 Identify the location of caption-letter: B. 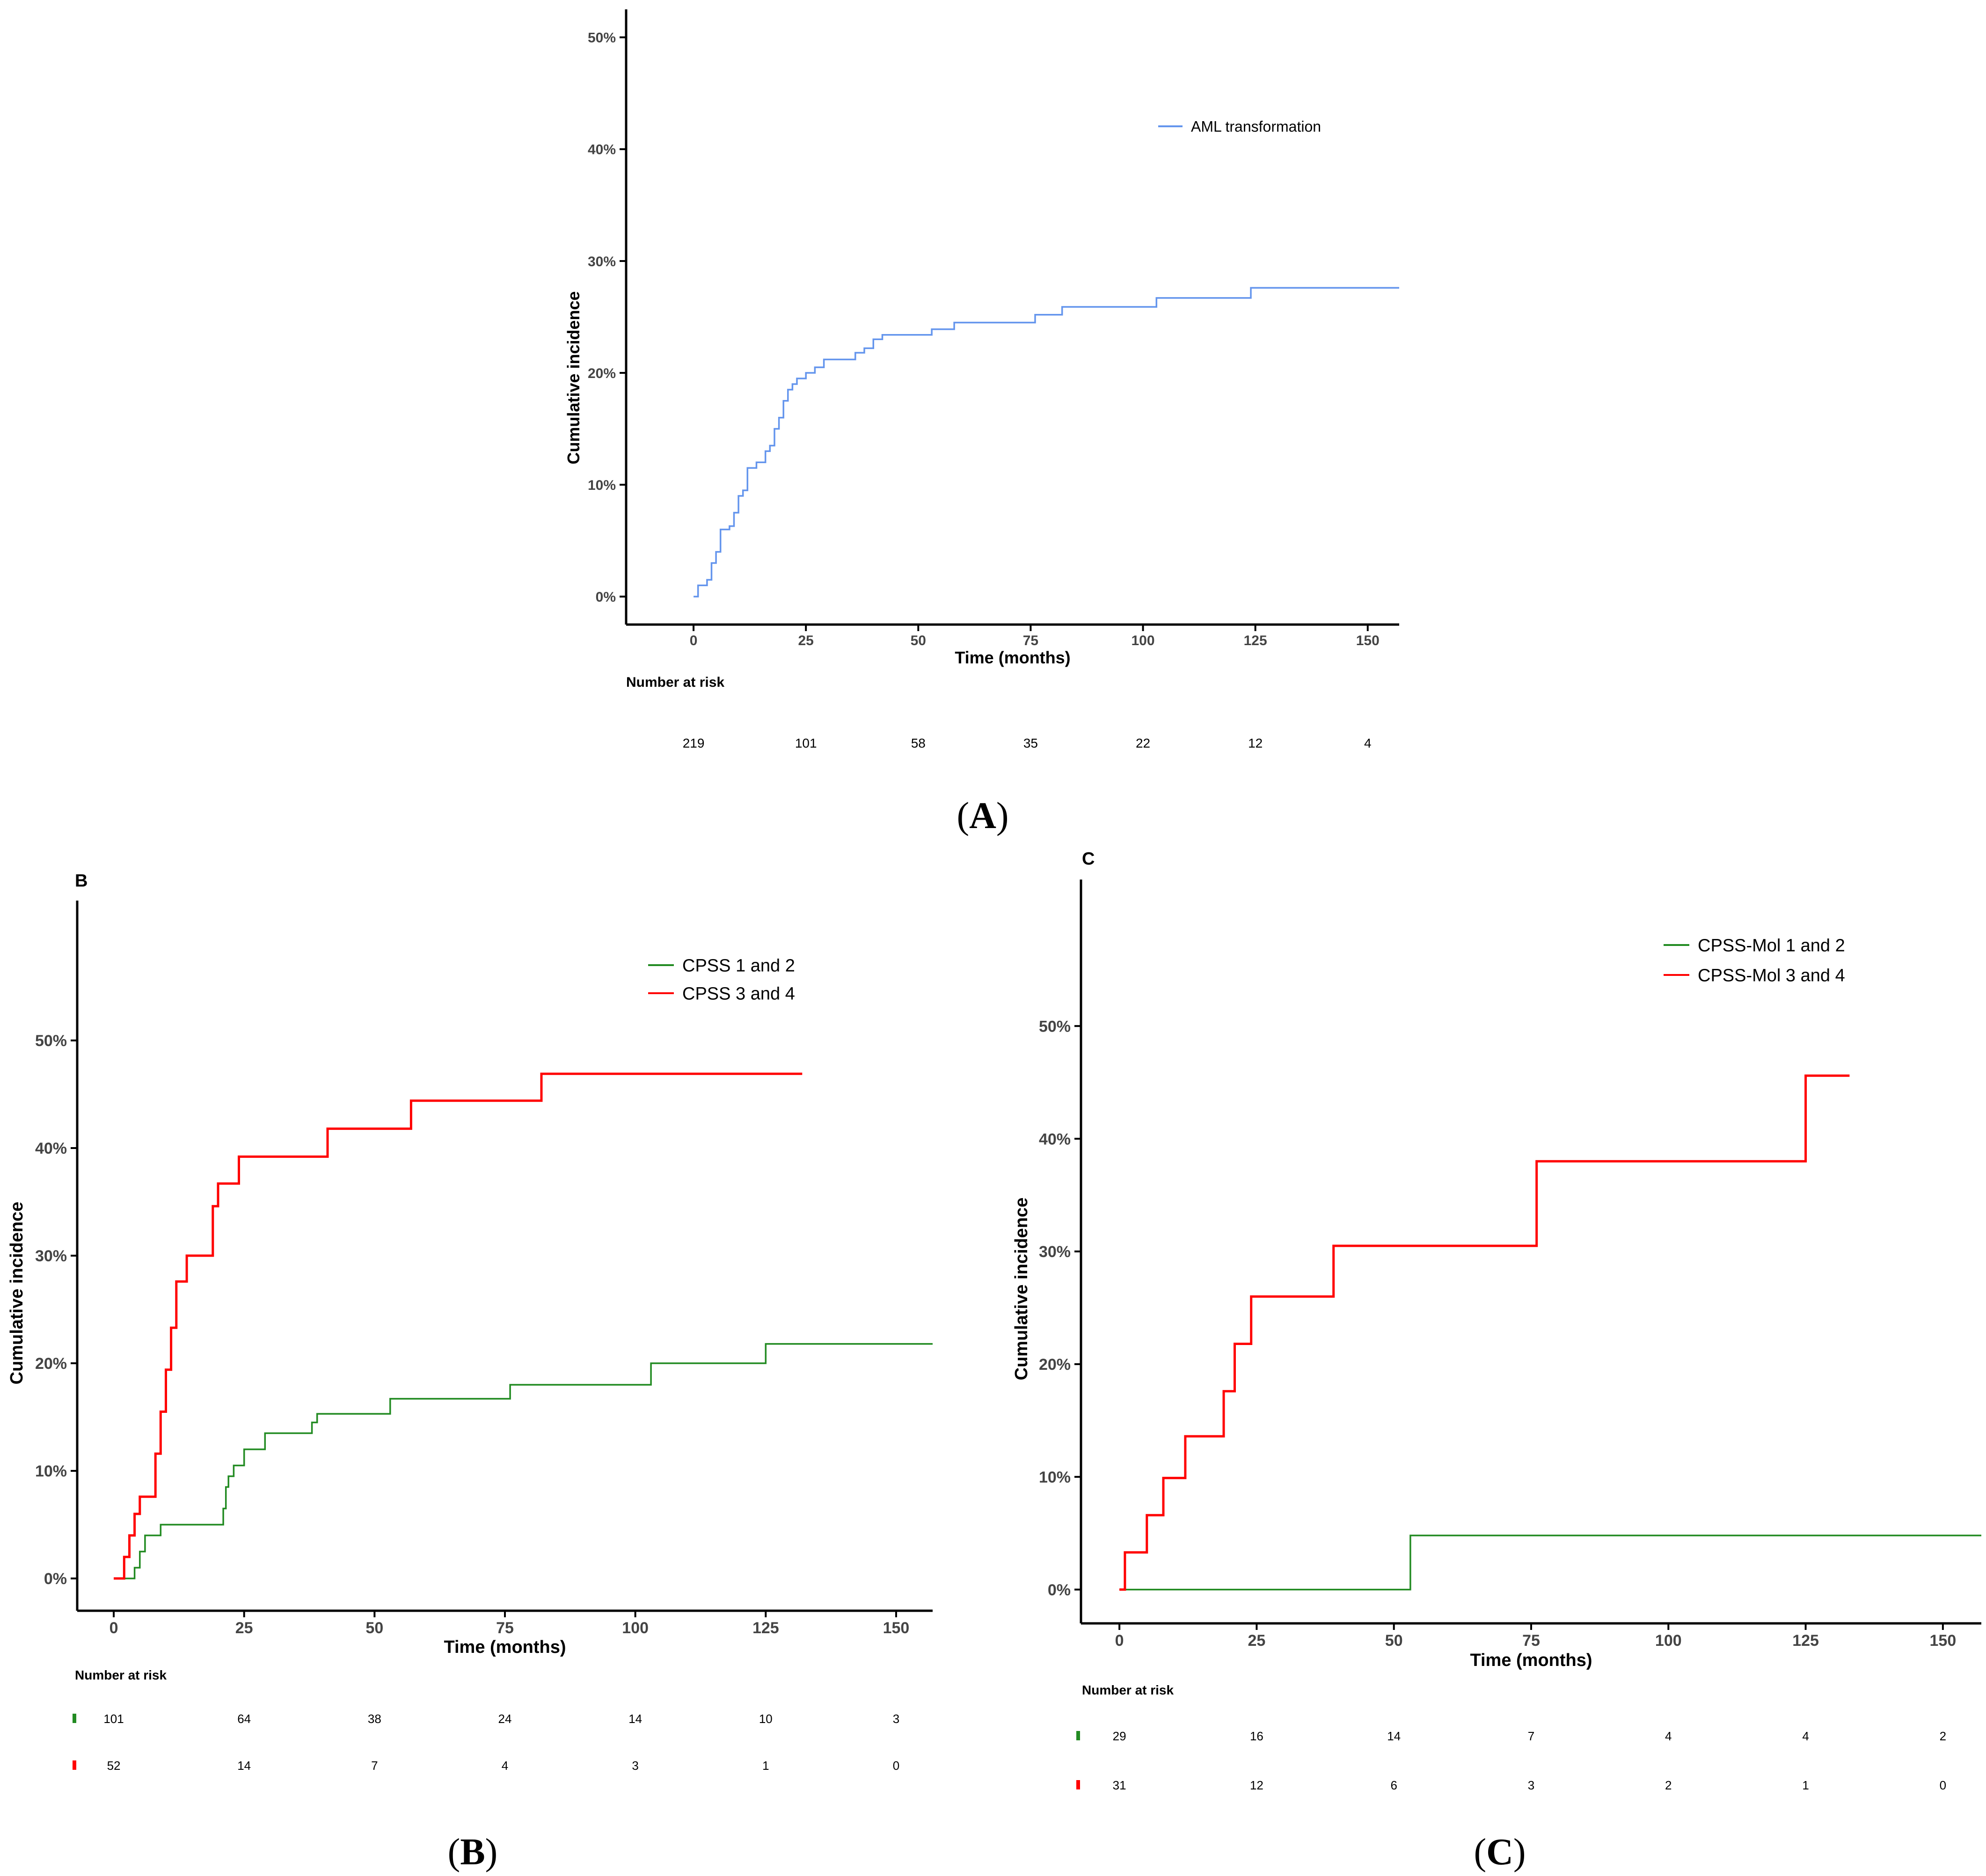
(472, 1852).